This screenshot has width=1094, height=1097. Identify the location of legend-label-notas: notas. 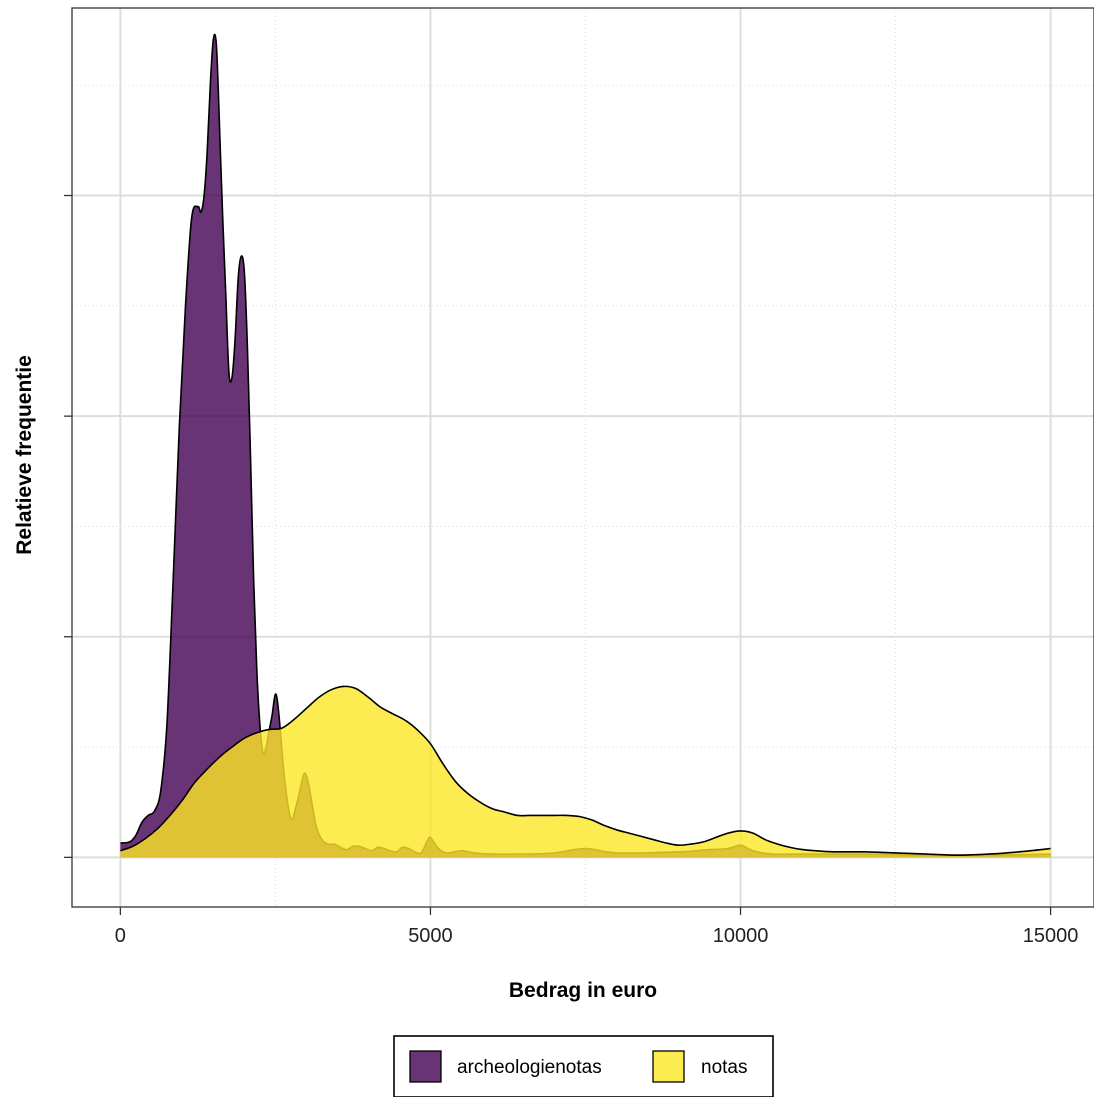
(724, 1067).